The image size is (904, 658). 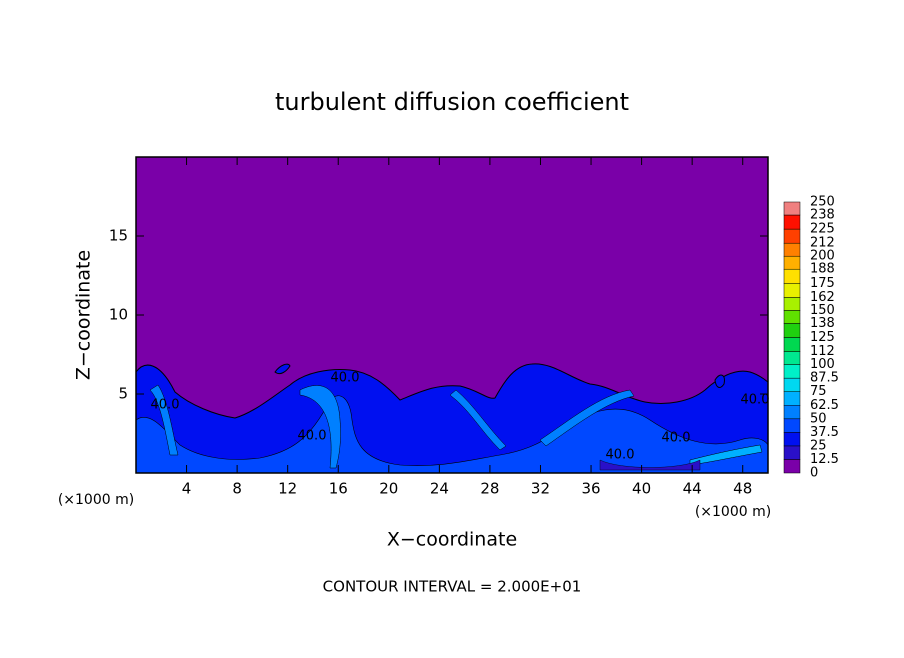 What do you see at coordinates (822, 215) in the screenshot?
I see `colorbar-label: 238` at bounding box center [822, 215].